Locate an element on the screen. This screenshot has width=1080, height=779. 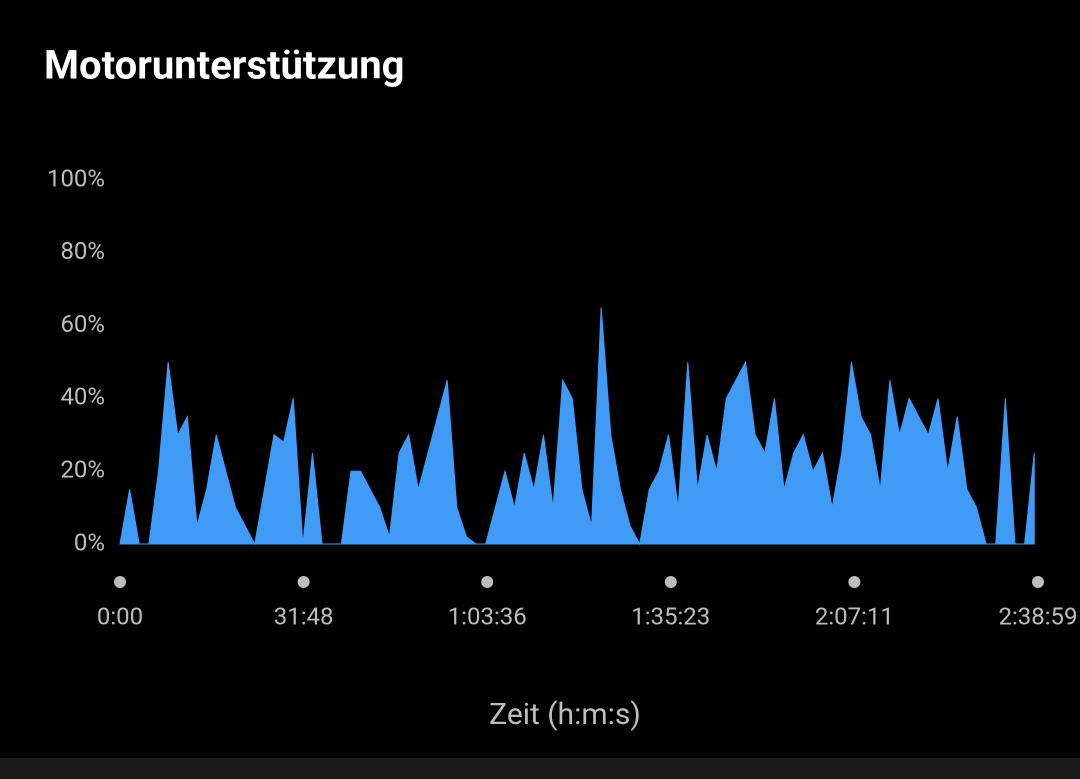
x-tick-label: 2:38:59 is located at coordinates (1037, 616).